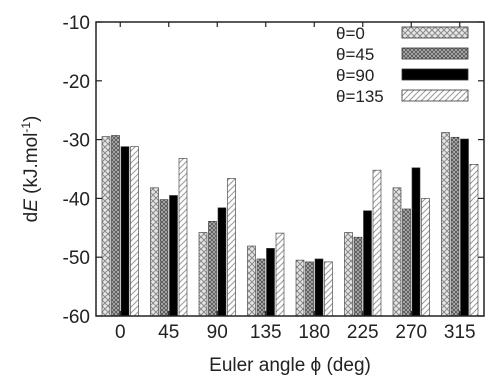 Image resolution: width=493 pixels, height=377 pixels. What do you see at coordinates (350, 33) in the screenshot?
I see `legend-label: θ=0` at bounding box center [350, 33].